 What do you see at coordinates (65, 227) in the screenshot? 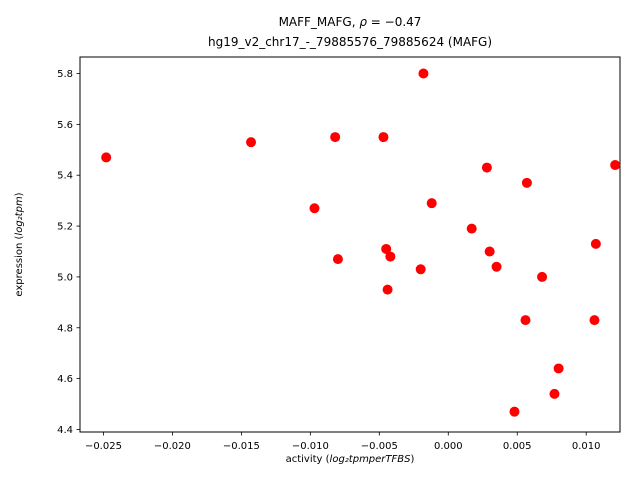
I see `y-tick-label: 5.2` at bounding box center [65, 227].